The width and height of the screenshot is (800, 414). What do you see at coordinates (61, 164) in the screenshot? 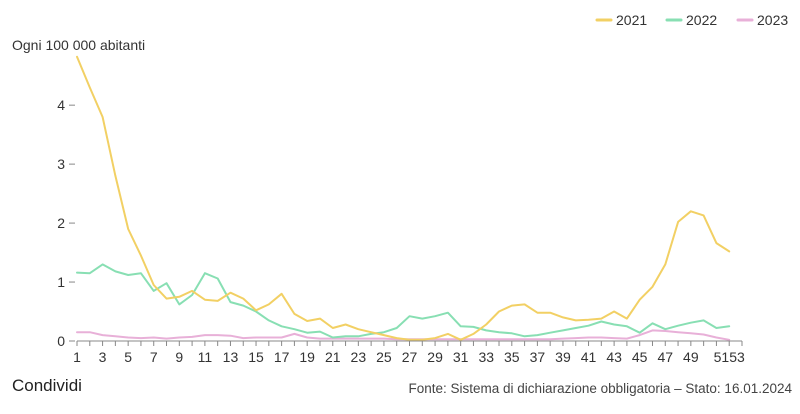
I see `y-tick-label: 3` at bounding box center [61, 164].